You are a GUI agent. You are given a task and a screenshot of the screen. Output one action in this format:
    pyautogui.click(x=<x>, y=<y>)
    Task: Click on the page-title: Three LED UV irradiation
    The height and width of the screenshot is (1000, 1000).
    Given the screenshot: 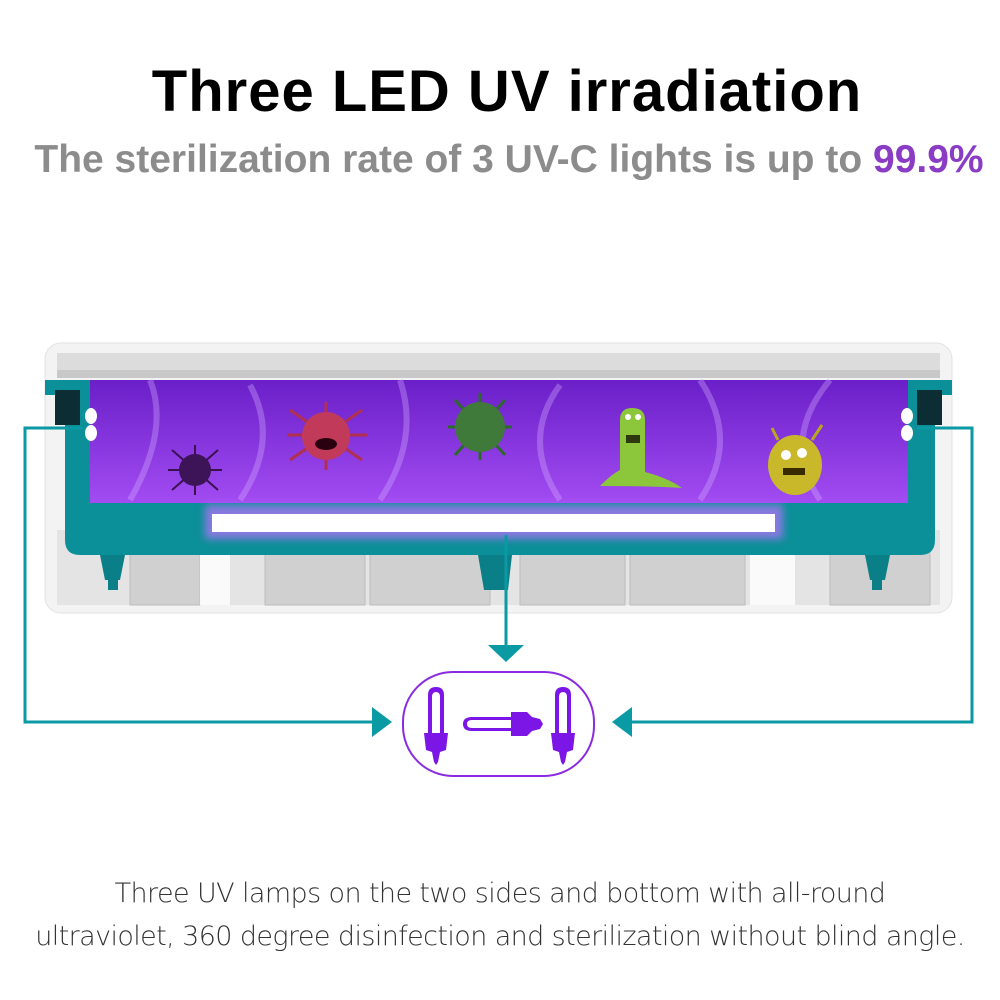 What is the action you would take?
    pyautogui.click(x=507, y=91)
    